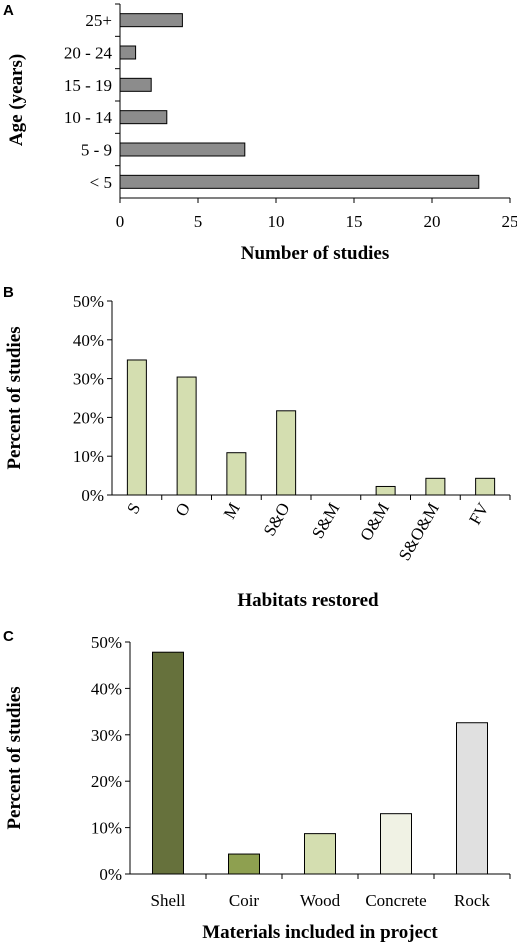 The width and height of the screenshot is (517, 948). I want to click on panel-a-label: A, so click(8, 10).